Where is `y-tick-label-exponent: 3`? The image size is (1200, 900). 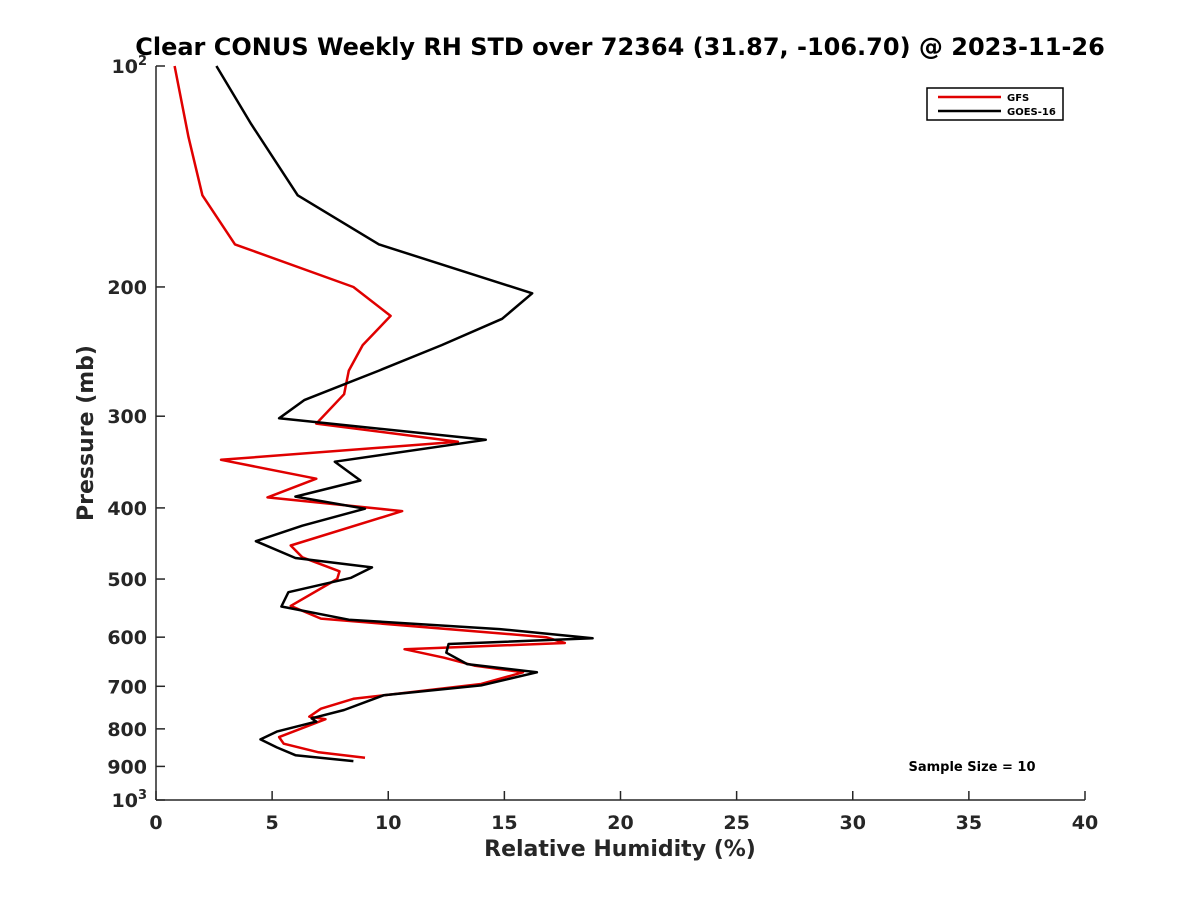 y-tick-label-exponent: 3 is located at coordinates (142, 795).